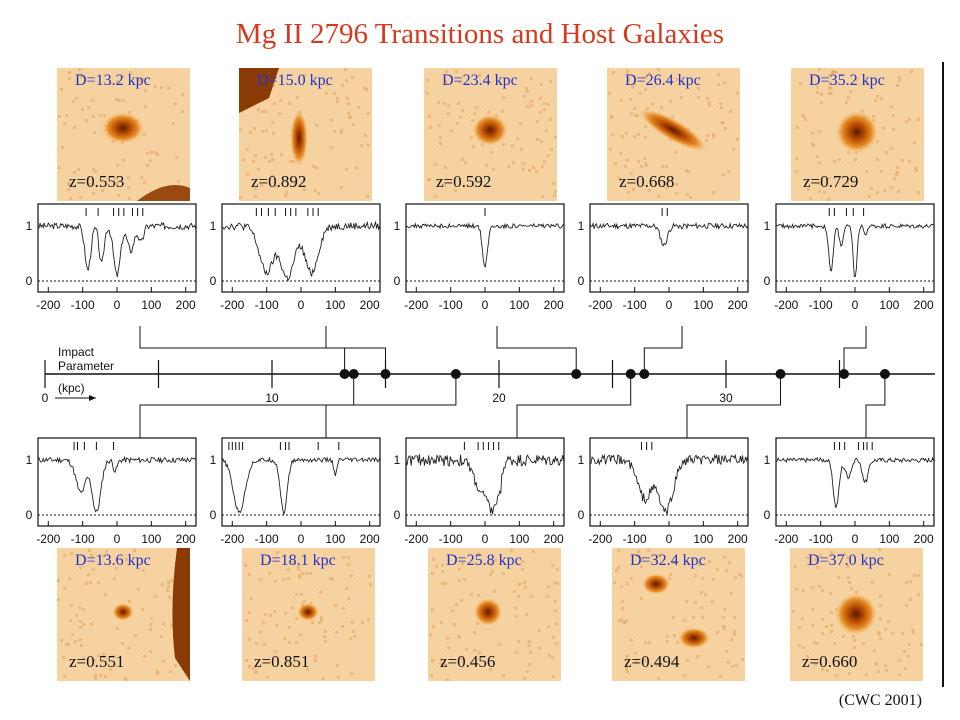  What do you see at coordinates (86, 366) in the screenshot?
I see `impact-axis-label: Parameter` at bounding box center [86, 366].